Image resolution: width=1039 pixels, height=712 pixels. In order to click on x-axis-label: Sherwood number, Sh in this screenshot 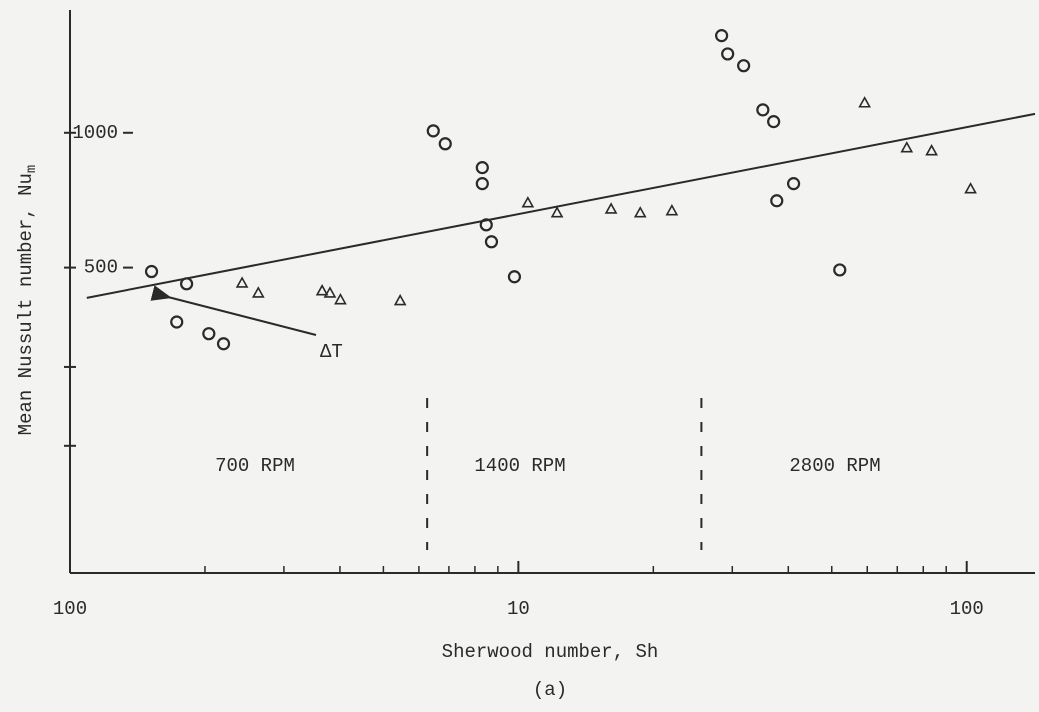, I will do `click(550, 652)`.